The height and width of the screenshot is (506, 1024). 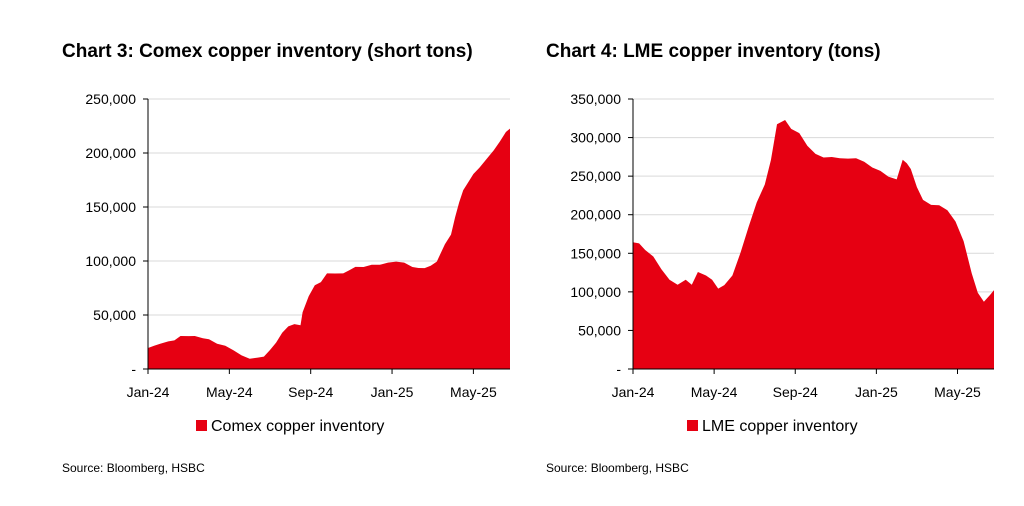 What do you see at coordinates (297, 426) in the screenshot?
I see `legend-label: Comex copper inventory` at bounding box center [297, 426].